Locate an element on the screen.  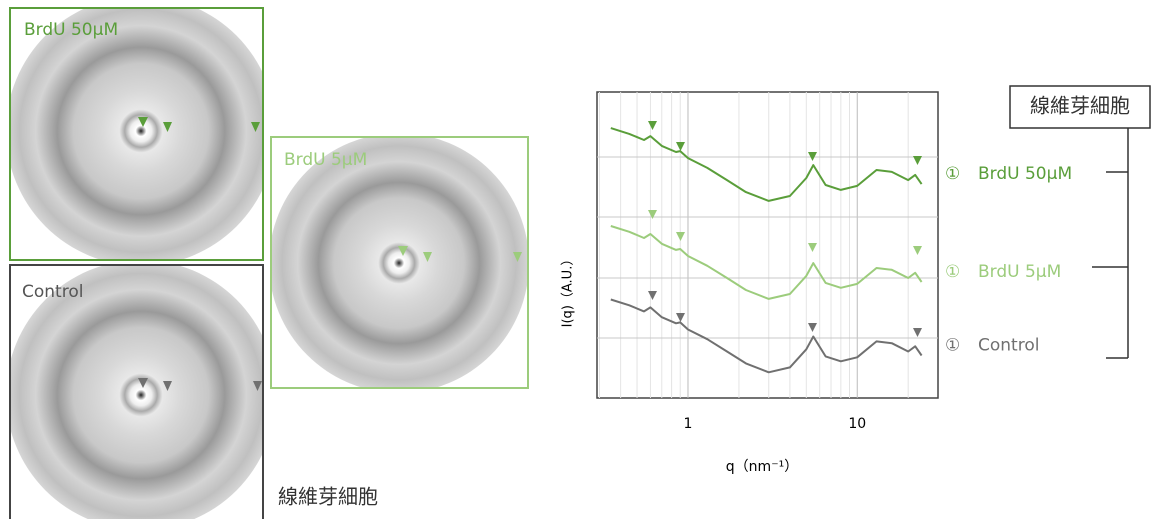
legend-box-label: 線維芽細胞 is located at coordinates (1080, 106).